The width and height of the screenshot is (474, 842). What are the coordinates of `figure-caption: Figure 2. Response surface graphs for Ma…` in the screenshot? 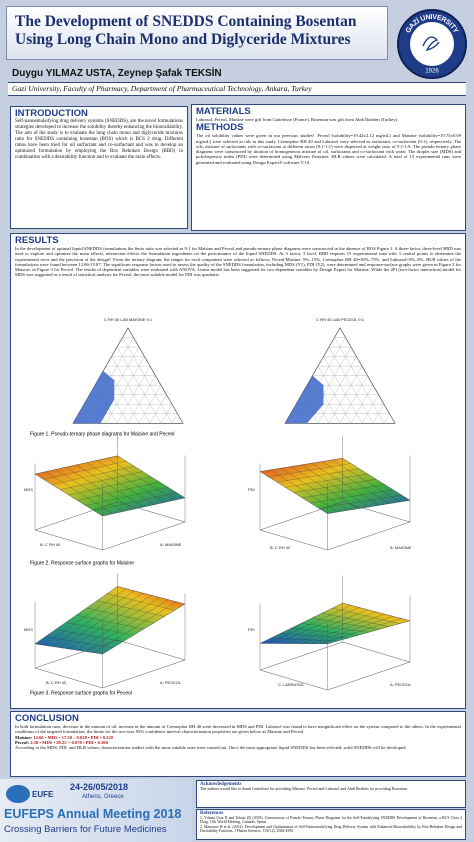 It's located at (82, 563).